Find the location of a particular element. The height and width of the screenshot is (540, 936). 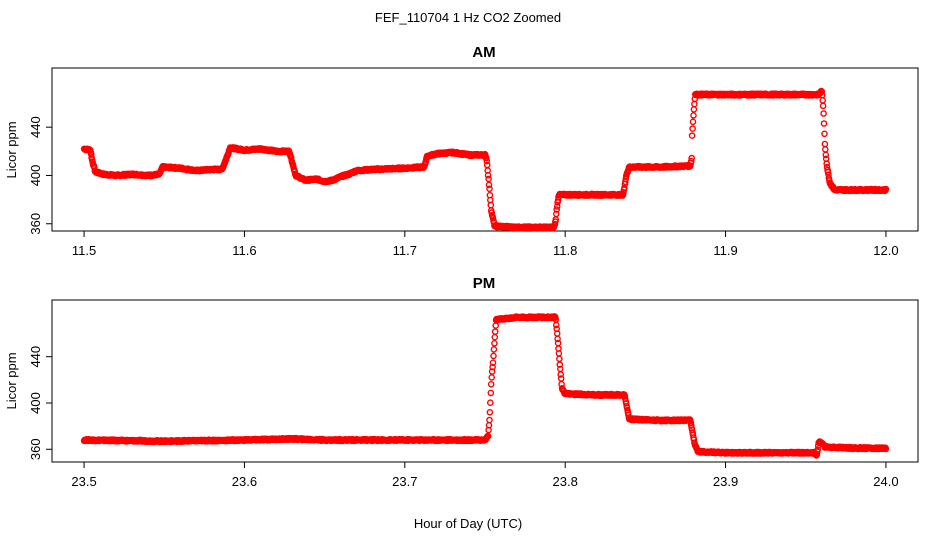

am-y-tick-label: 400 is located at coordinates (35, 176).